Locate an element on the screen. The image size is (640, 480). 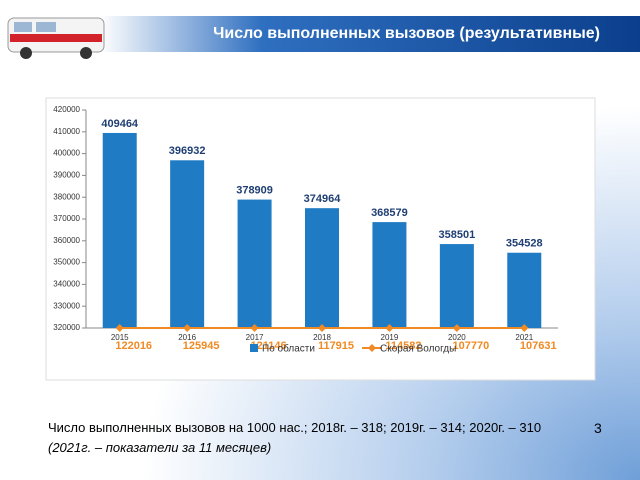
x-tick-label: 2018 is located at coordinates (322, 337).